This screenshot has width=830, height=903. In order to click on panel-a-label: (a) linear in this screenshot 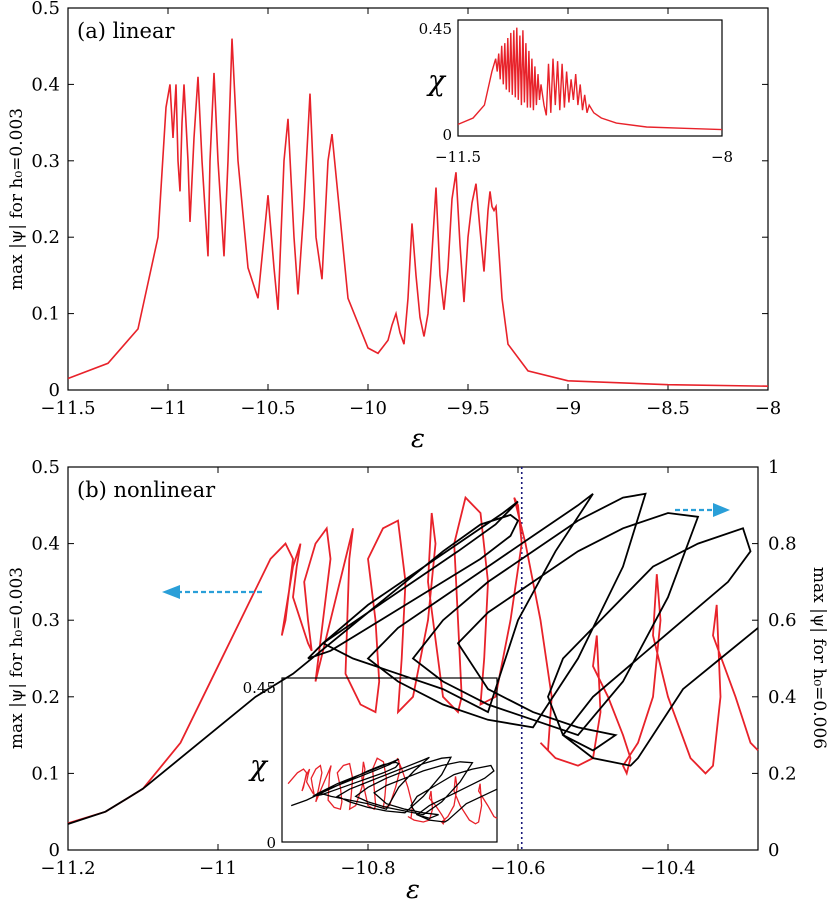, I will do `click(126, 31)`.